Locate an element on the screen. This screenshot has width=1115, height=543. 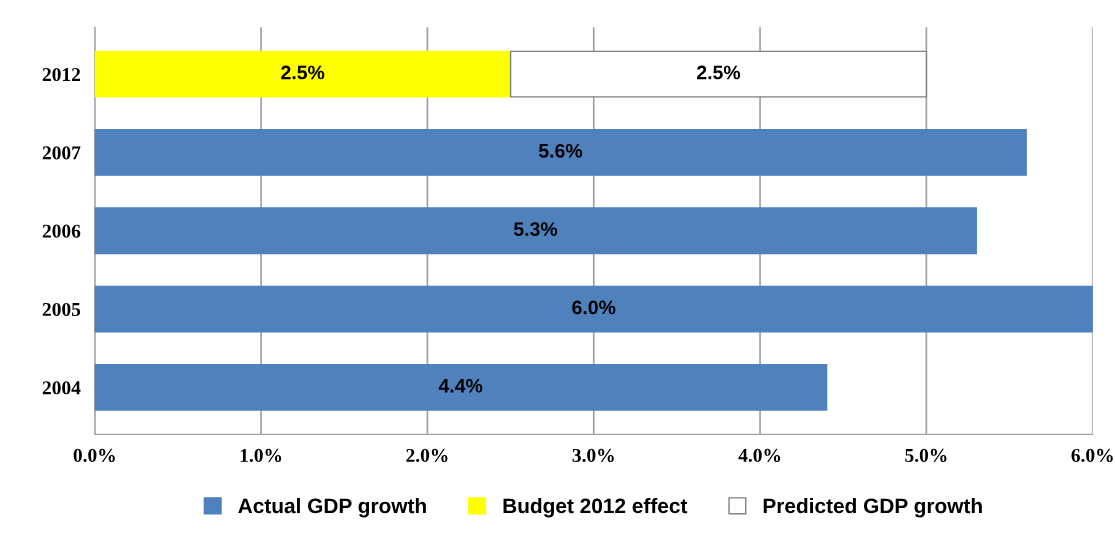
y-tick-label: 2012 is located at coordinates (61, 74).